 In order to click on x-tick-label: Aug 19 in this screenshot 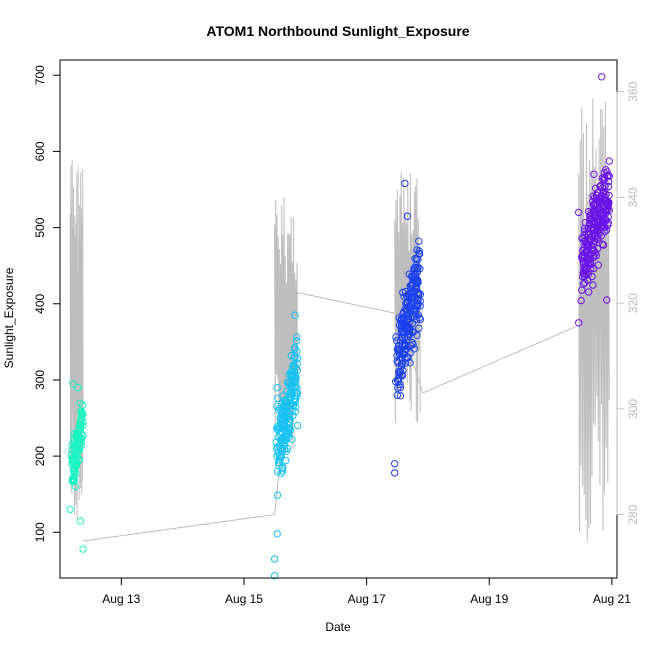, I will do `click(489, 599)`.